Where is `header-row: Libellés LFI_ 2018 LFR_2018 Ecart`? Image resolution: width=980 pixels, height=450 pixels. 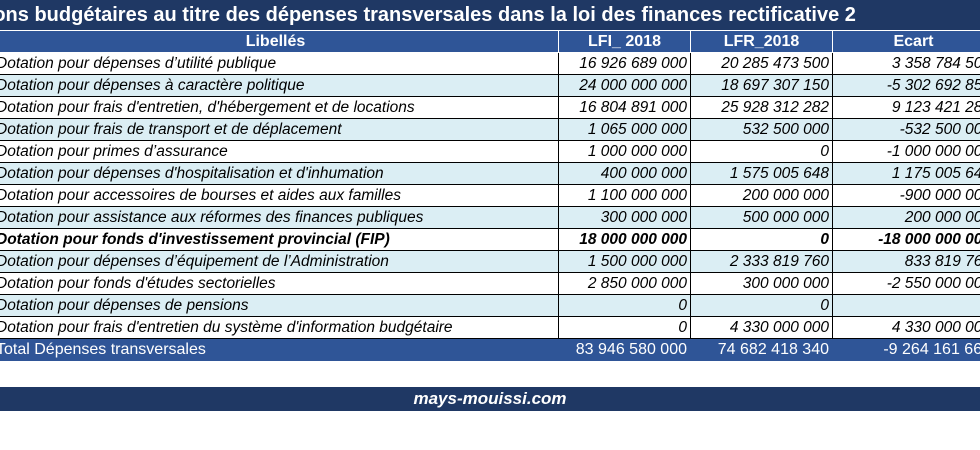
header-row: Libellés LFI_ 2018 LFR_2018 Ecart is located at coordinates (490, 41).